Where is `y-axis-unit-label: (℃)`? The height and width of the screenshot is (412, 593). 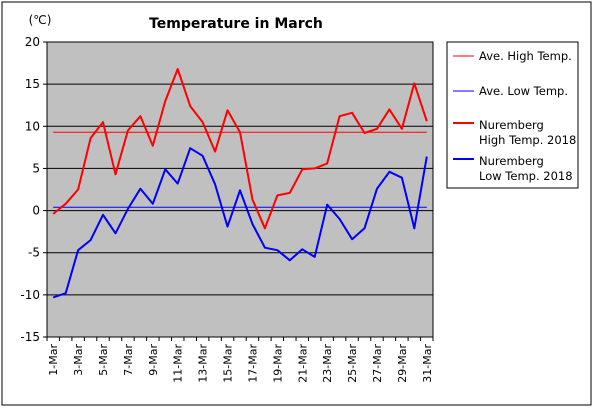 y-axis-unit-label: (℃) is located at coordinates (40, 20).